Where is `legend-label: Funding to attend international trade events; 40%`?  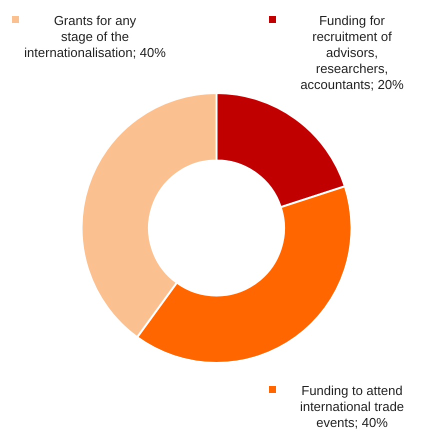
legend-label: Funding to attend international trade events; 40% is located at coordinates (352, 406).